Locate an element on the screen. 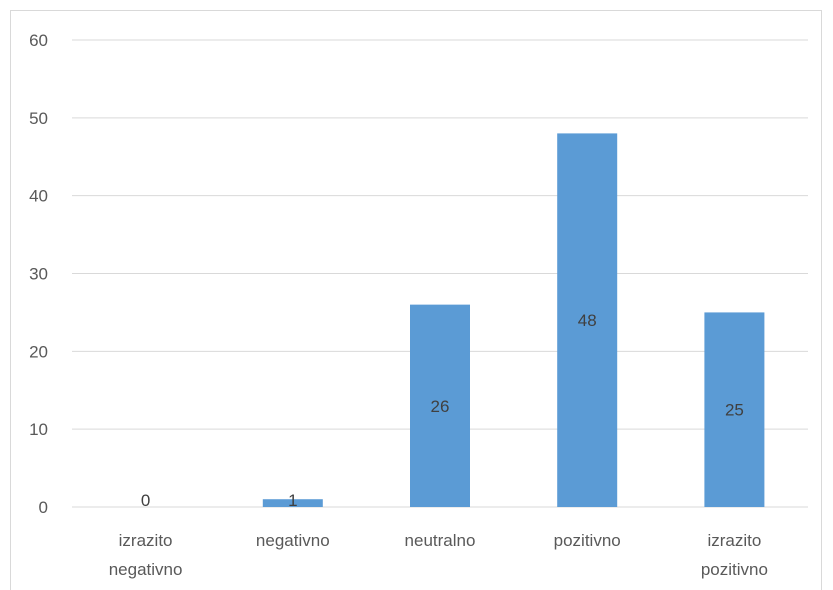 Image resolution: width=833 pixels, height=590 pixels. data-label: 0 is located at coordinates (145, 500).